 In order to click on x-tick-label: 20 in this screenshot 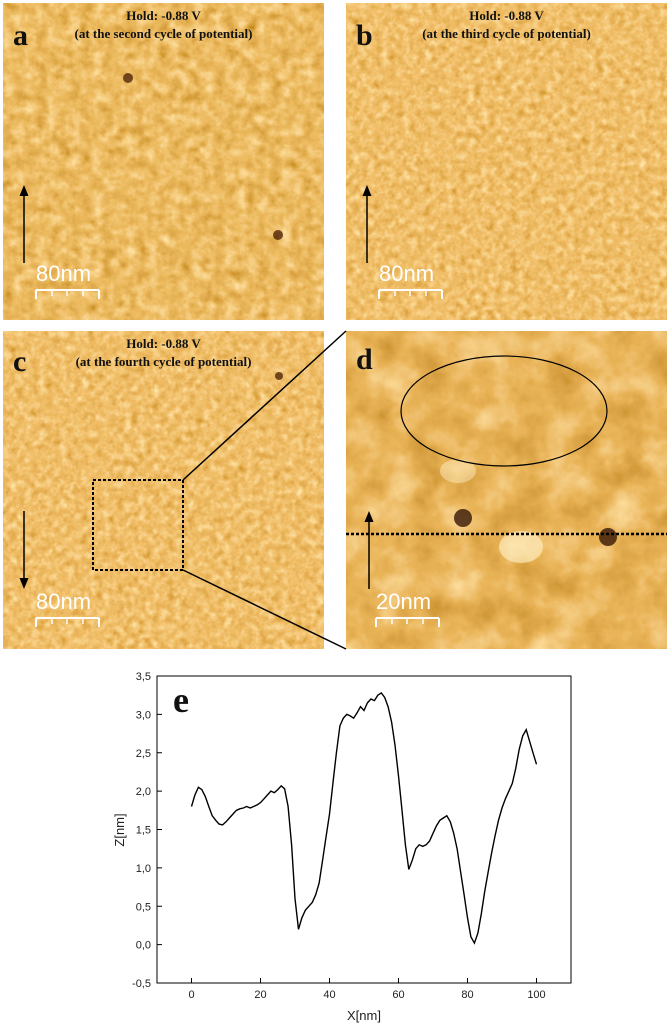, I will do `click(260, 995)`.